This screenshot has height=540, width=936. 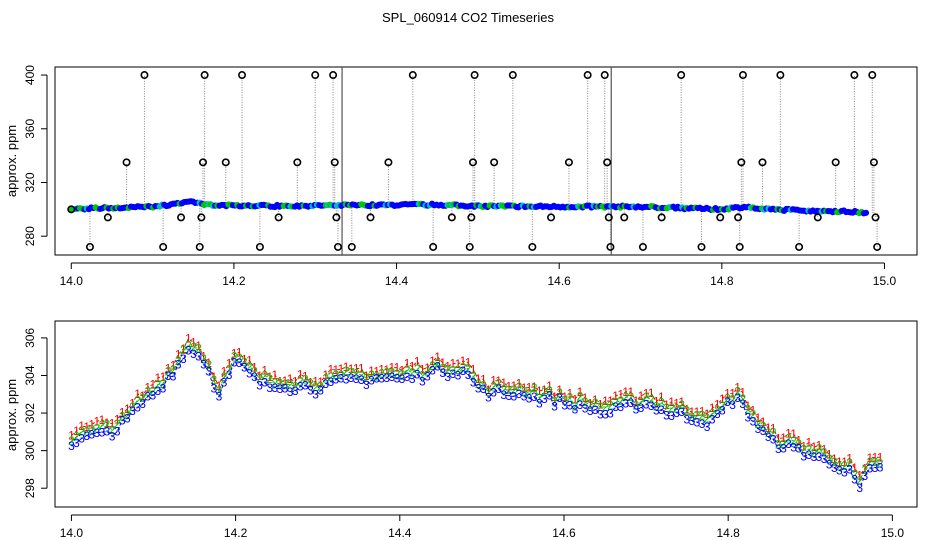 What do you see at coordinates (722, 281) in the screenshot?
I see `top-x-tick-label: 14.8` at bounding box center [722, 281].